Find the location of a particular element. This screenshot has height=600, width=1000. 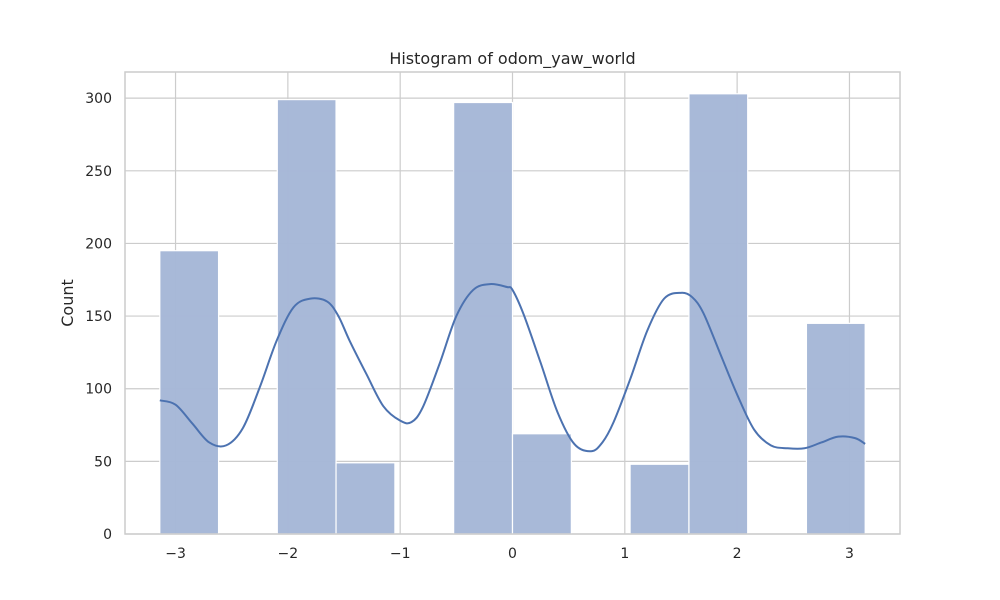

y-tick-label: 200 is located at coordinates (98, 244).